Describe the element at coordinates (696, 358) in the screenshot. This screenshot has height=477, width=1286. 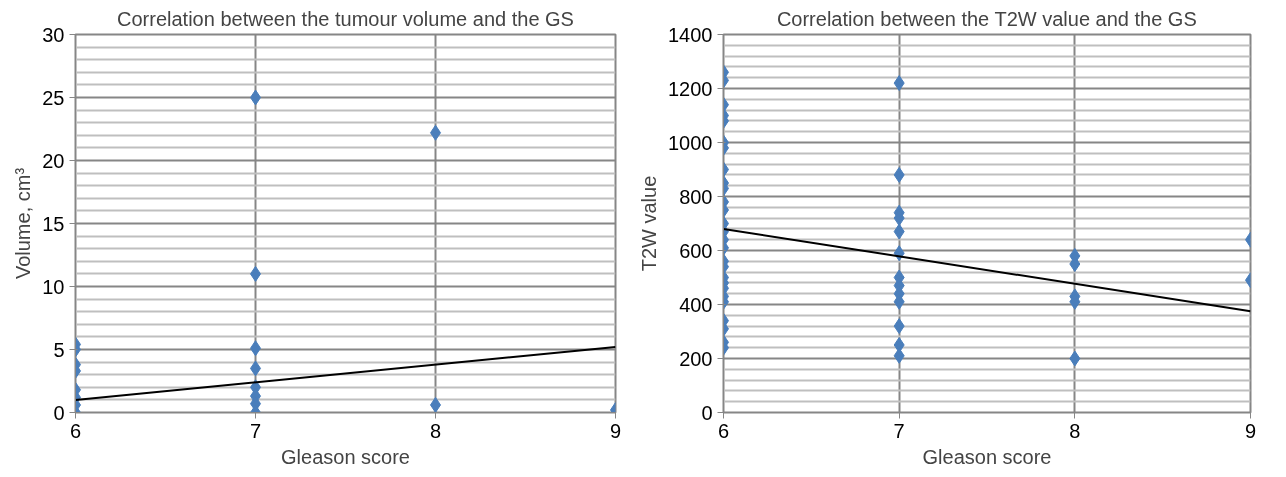
I see `y-tick-label: 200` at that location.